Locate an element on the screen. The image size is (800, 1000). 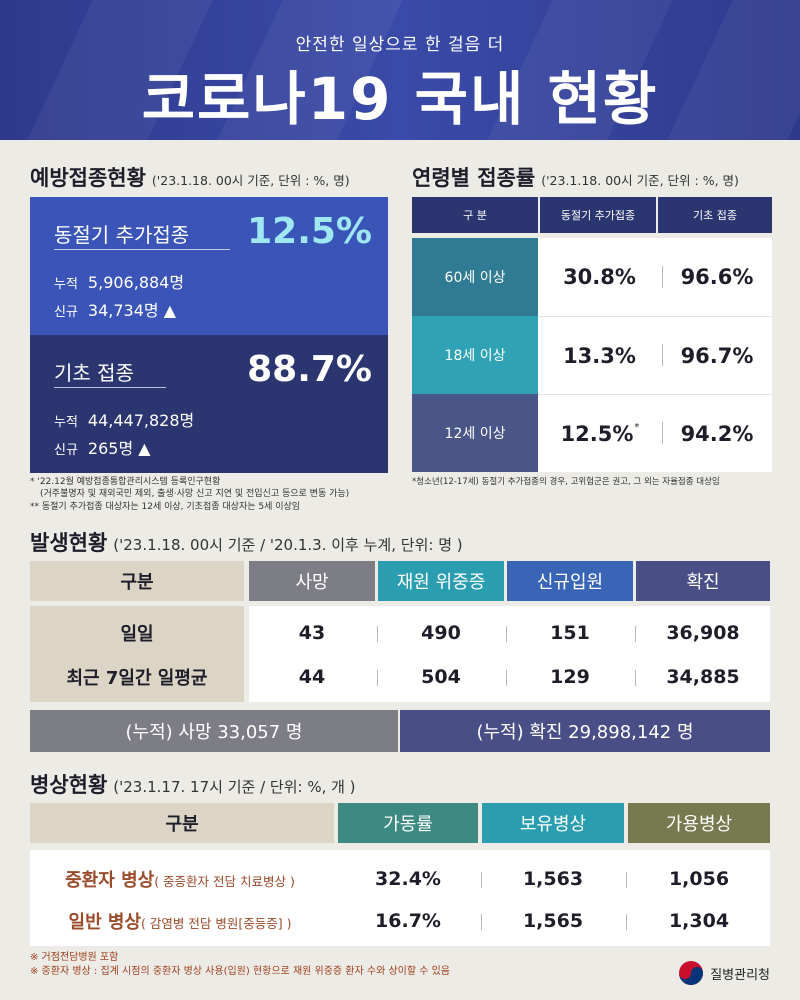
occurrence-row-weekly-label: 최근 7일간 일평균 is located at coordinates (137, 678).